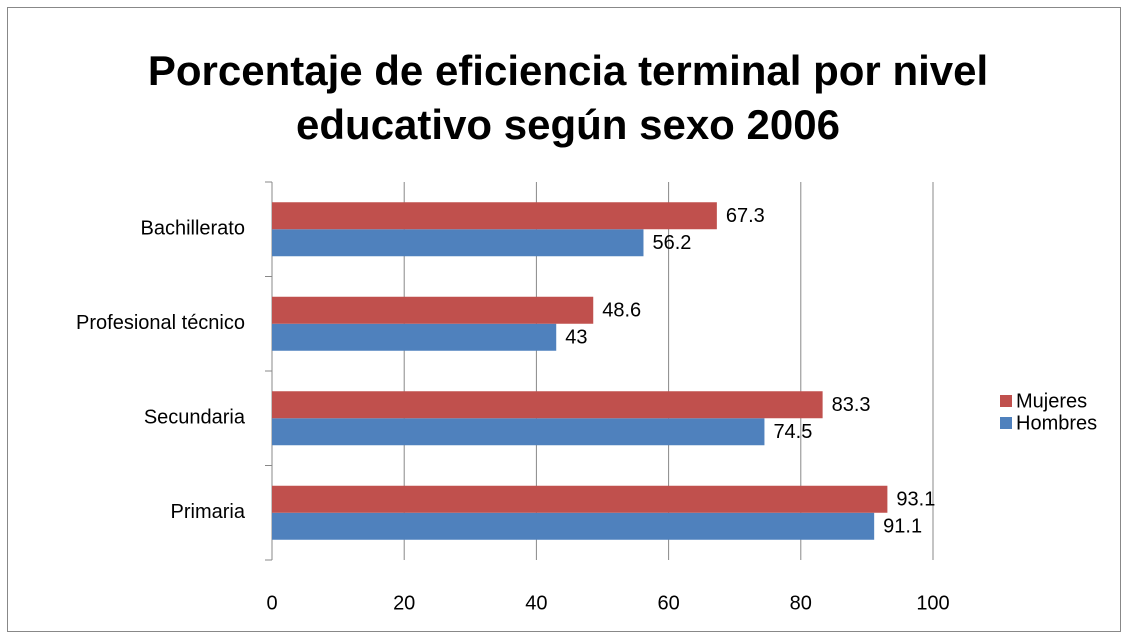 The width and height of the screenshot is (1129, 640). Describe the element at coordinates (668, 603) in the screenshot. I see `x-tick-label: 60` at that location.